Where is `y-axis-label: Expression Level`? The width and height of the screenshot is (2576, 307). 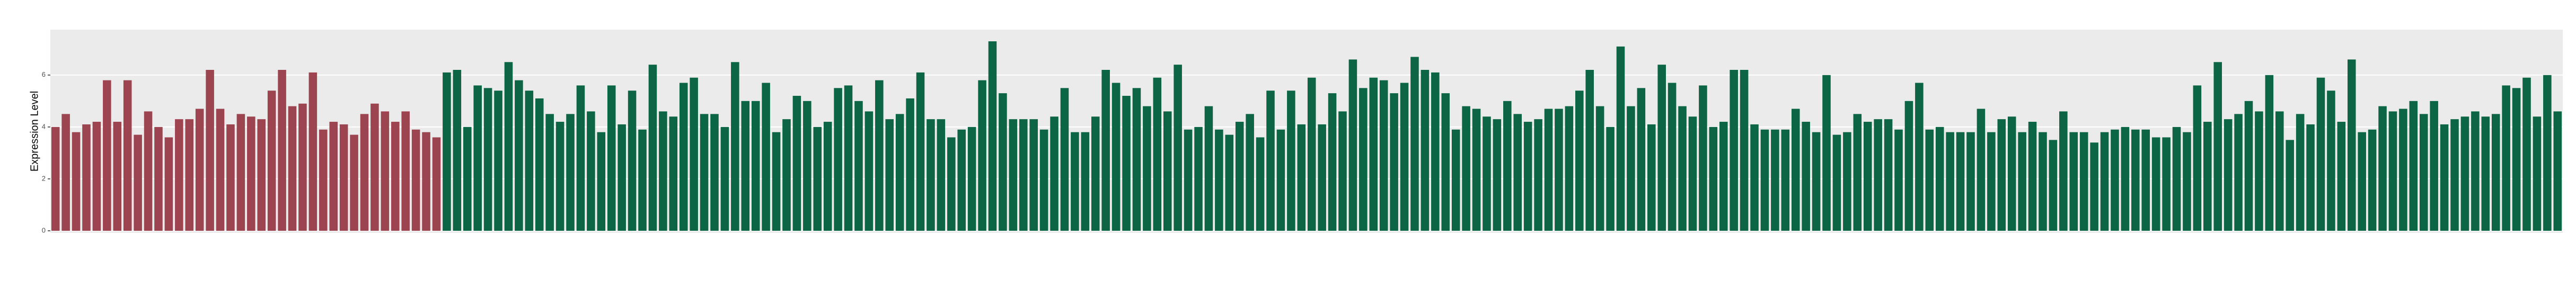 y-axis-label: Expression Level is located at coordinates (34, 131).